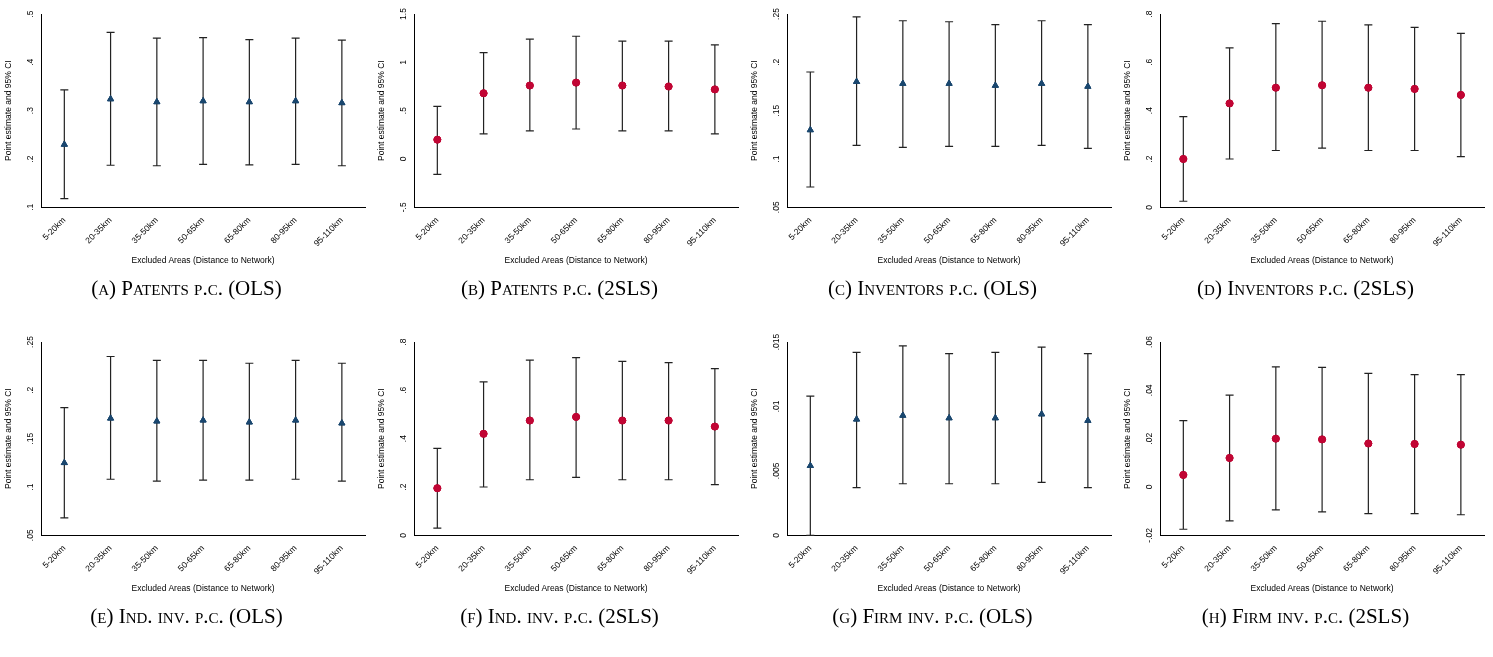 The width and height of the screenshot is (1493, 657). What do you see at coordinates (559, 288) in the screenshot?
I see `text: (b) Patents p.c. (2SLS)` at bounding box center [559, 288].